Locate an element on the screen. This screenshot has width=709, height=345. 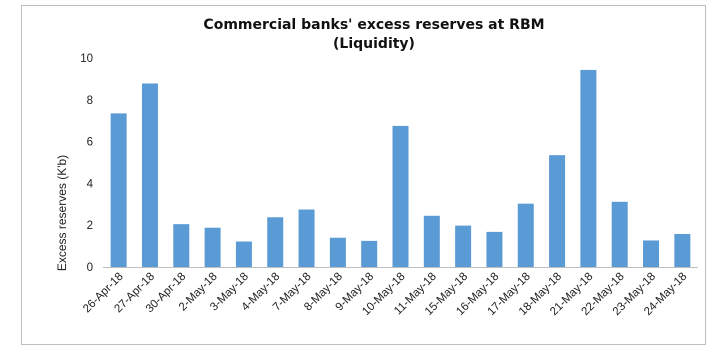
y-tick-label: 10 is located at coordinates (86, 59).